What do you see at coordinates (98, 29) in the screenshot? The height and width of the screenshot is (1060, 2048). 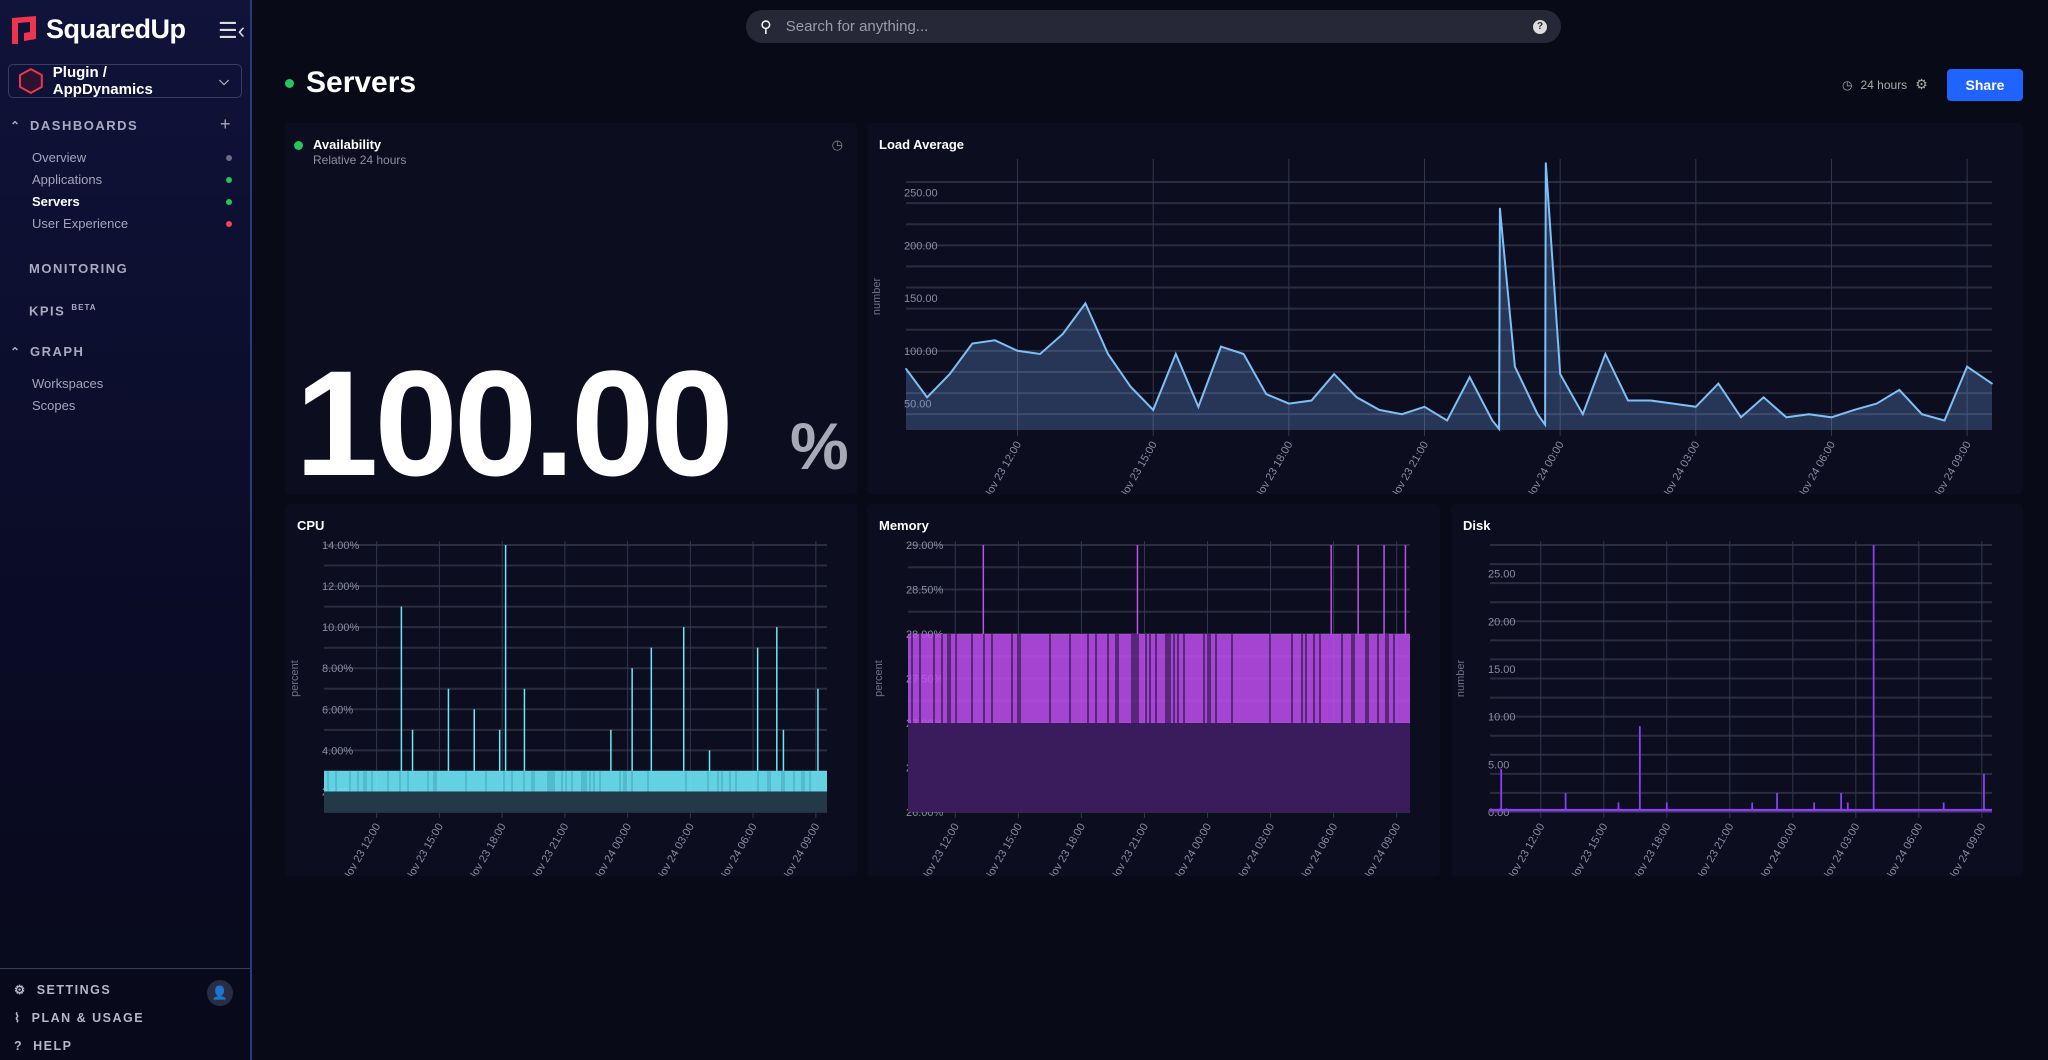 I see `logo: SquaredUp` at bounding box center [98, 29].